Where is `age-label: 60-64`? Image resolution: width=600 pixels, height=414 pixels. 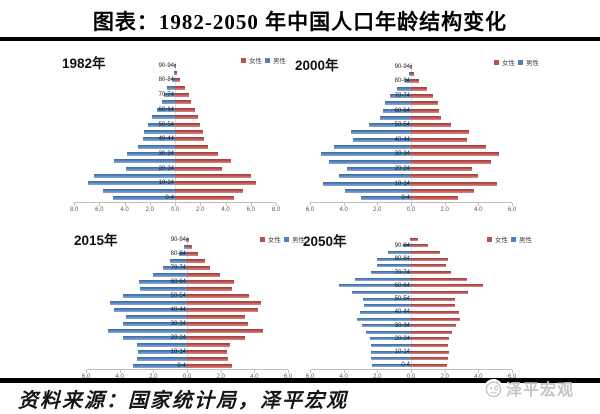 age-label: 60-64 is located at coordinates (178, 281).